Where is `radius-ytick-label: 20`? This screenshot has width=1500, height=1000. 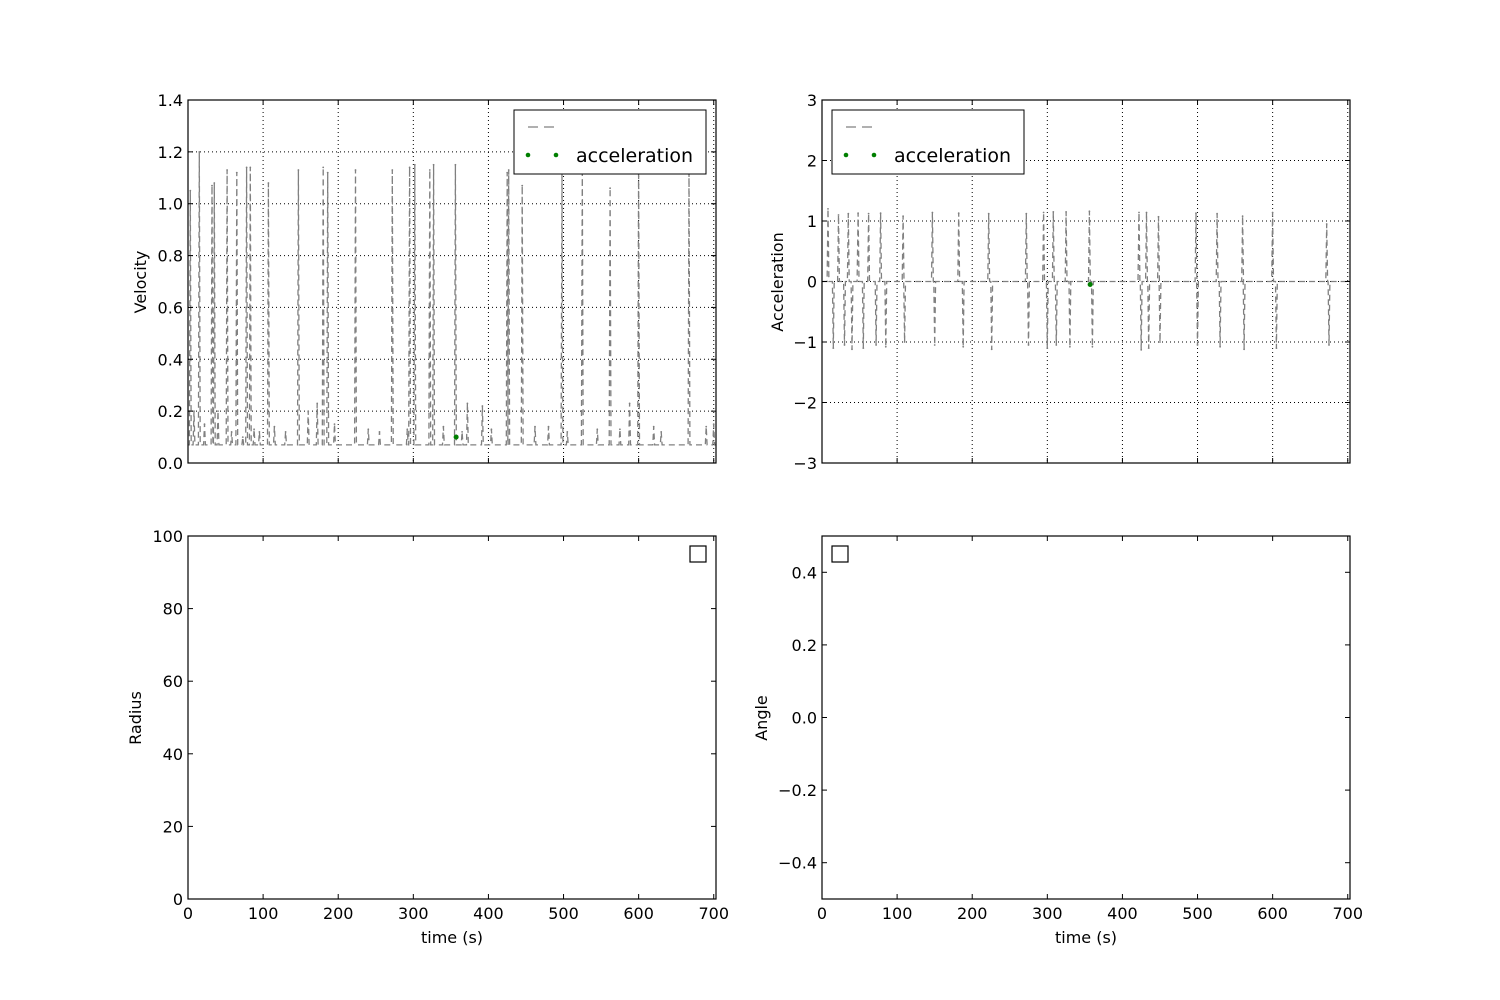
radius-ytick-label: 20 is located at coordinates (173, 826).